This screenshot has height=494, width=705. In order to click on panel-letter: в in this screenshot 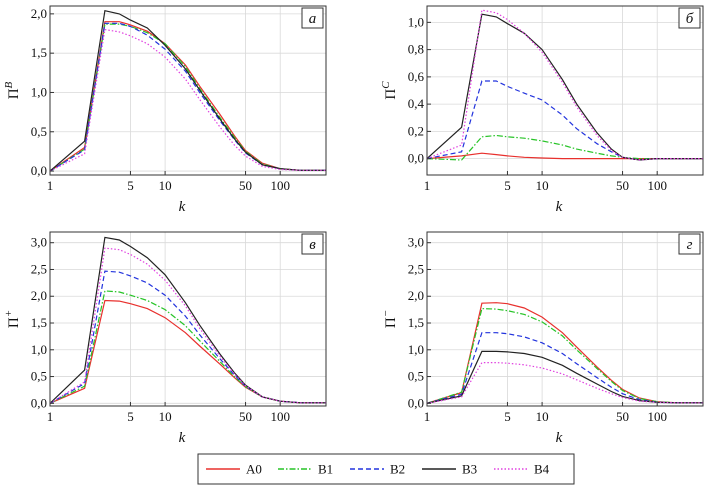, I will do `click(312, 245)`.